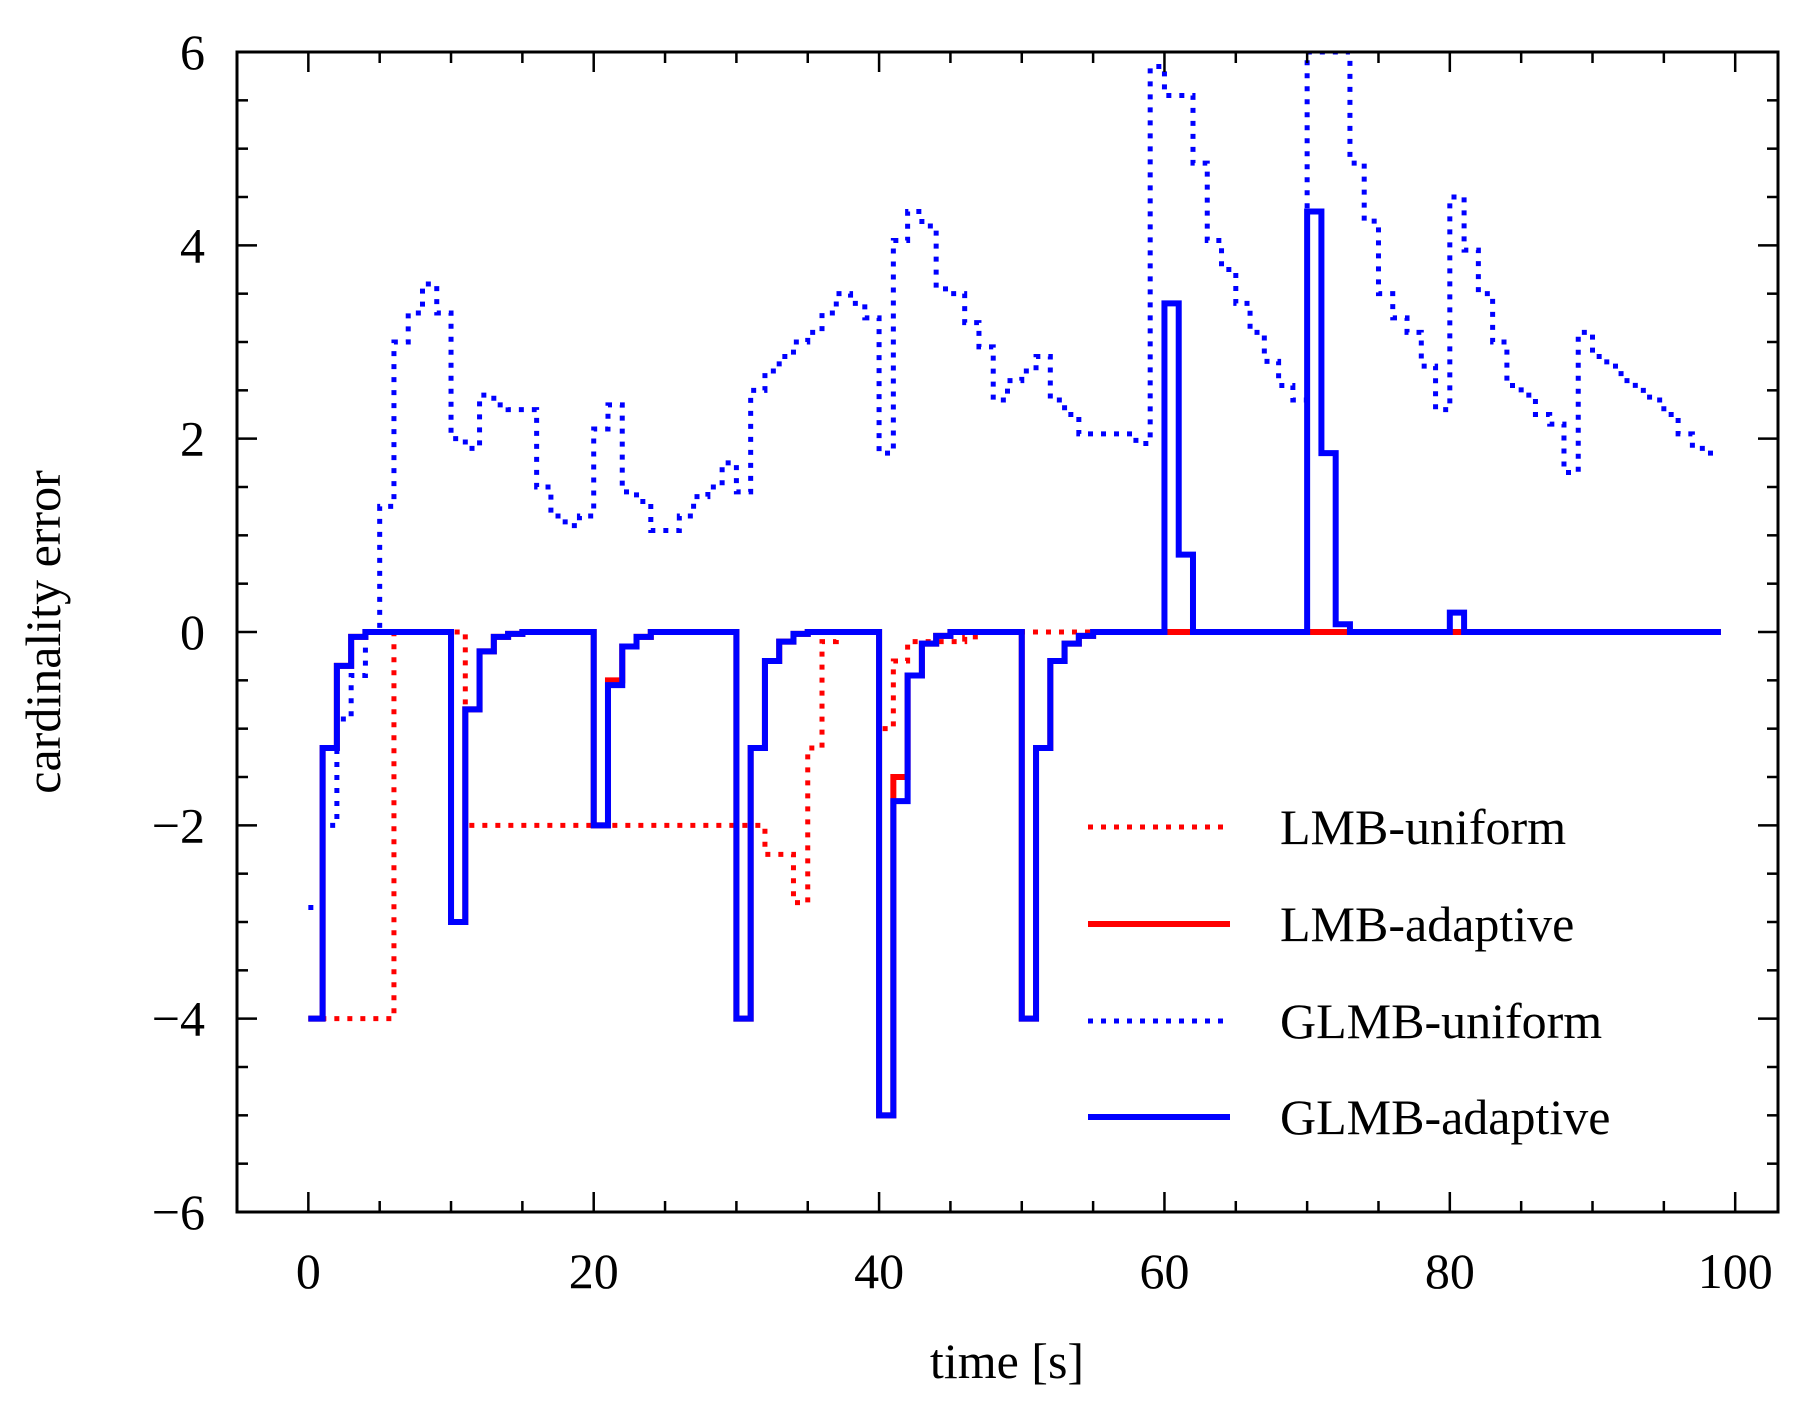  What do you see at coordinates (1441, 1021) in the screenshot?
I see `legend-label-glmb-uniform: GLMB-uniform` at bounding box center [1441, 1021].